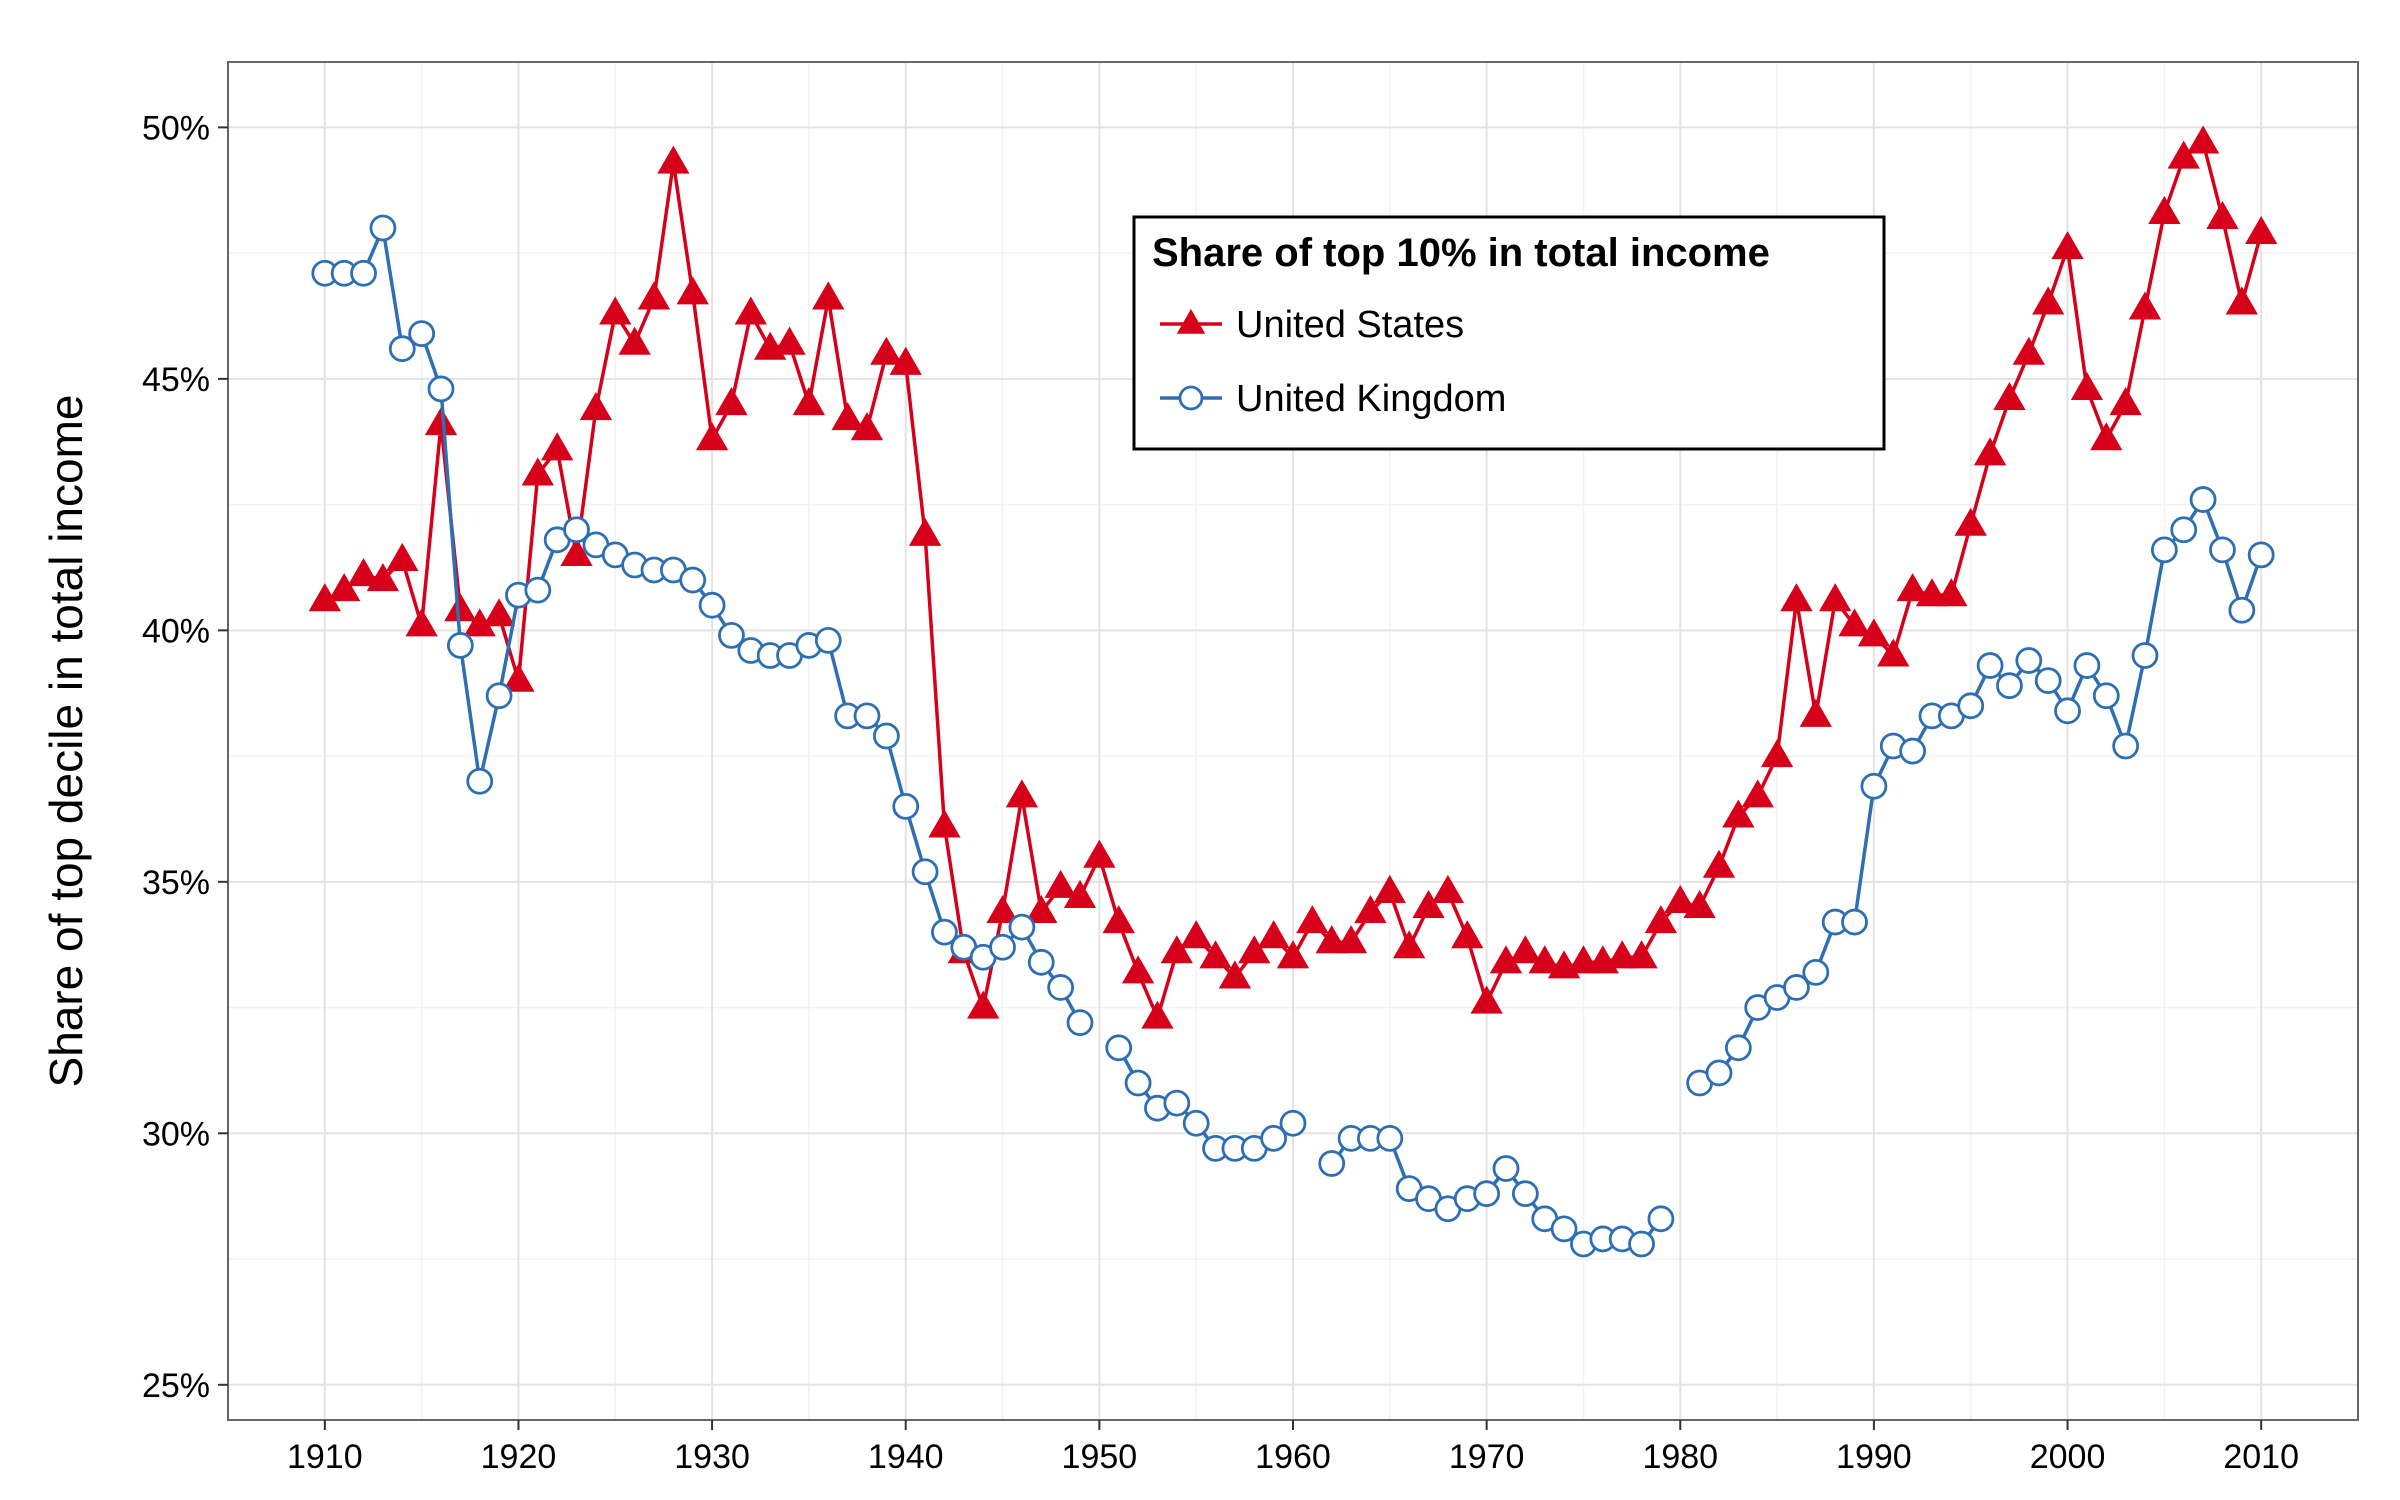 The height and width of the screenshot is (1500, 2400). Describe the element at coordinates (1350, 325) in the screenshot. I see `legend-label: United States` at that location.